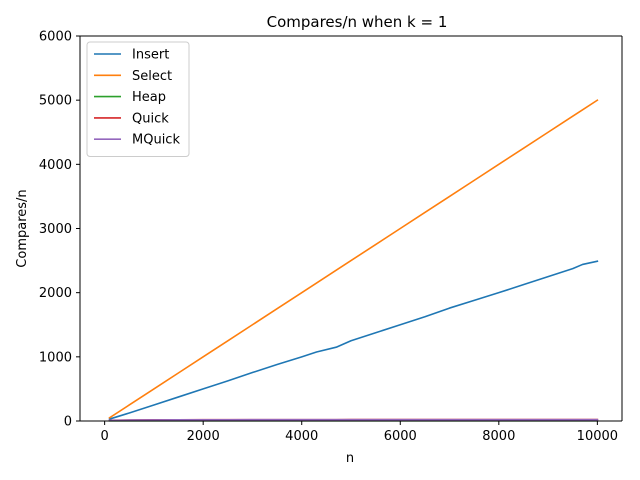 This screenshot has width=640, height=480. Describe the element at coordinates (104, 436) in the screenshot. I see `x-tick-label: 0` at that location.